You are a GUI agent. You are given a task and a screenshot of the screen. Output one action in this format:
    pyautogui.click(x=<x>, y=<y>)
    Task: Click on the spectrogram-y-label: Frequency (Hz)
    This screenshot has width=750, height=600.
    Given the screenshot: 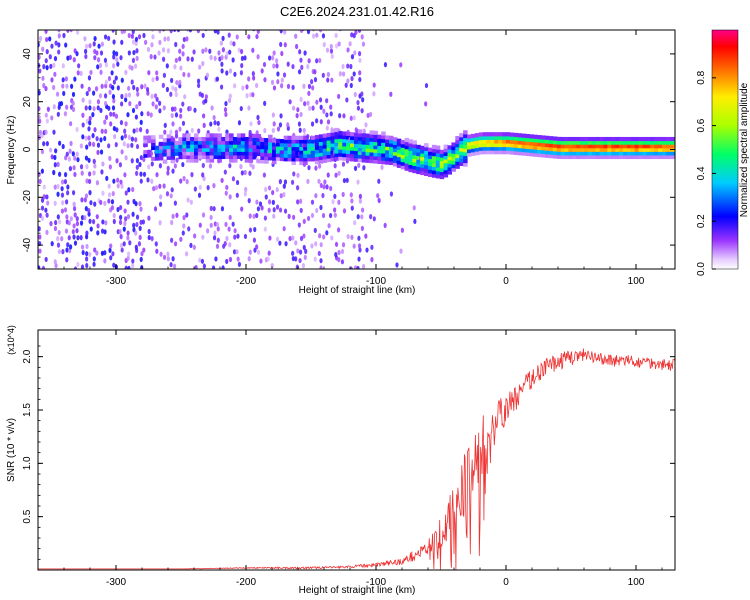 What is the action you would take?
    pyautogui.click(x=11, y=150)
    